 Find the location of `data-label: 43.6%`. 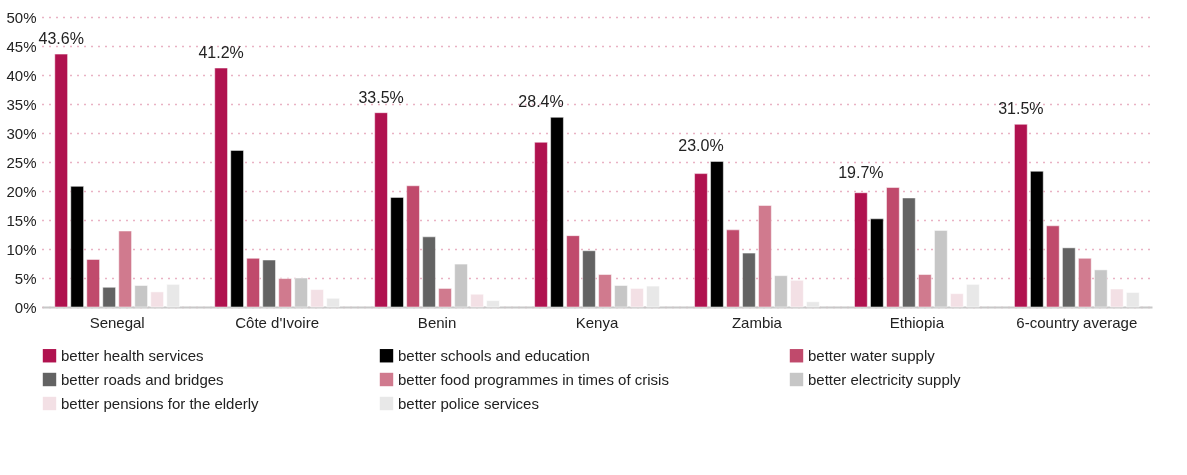

data-label: 43.6% is located at coordinates (61, 39).